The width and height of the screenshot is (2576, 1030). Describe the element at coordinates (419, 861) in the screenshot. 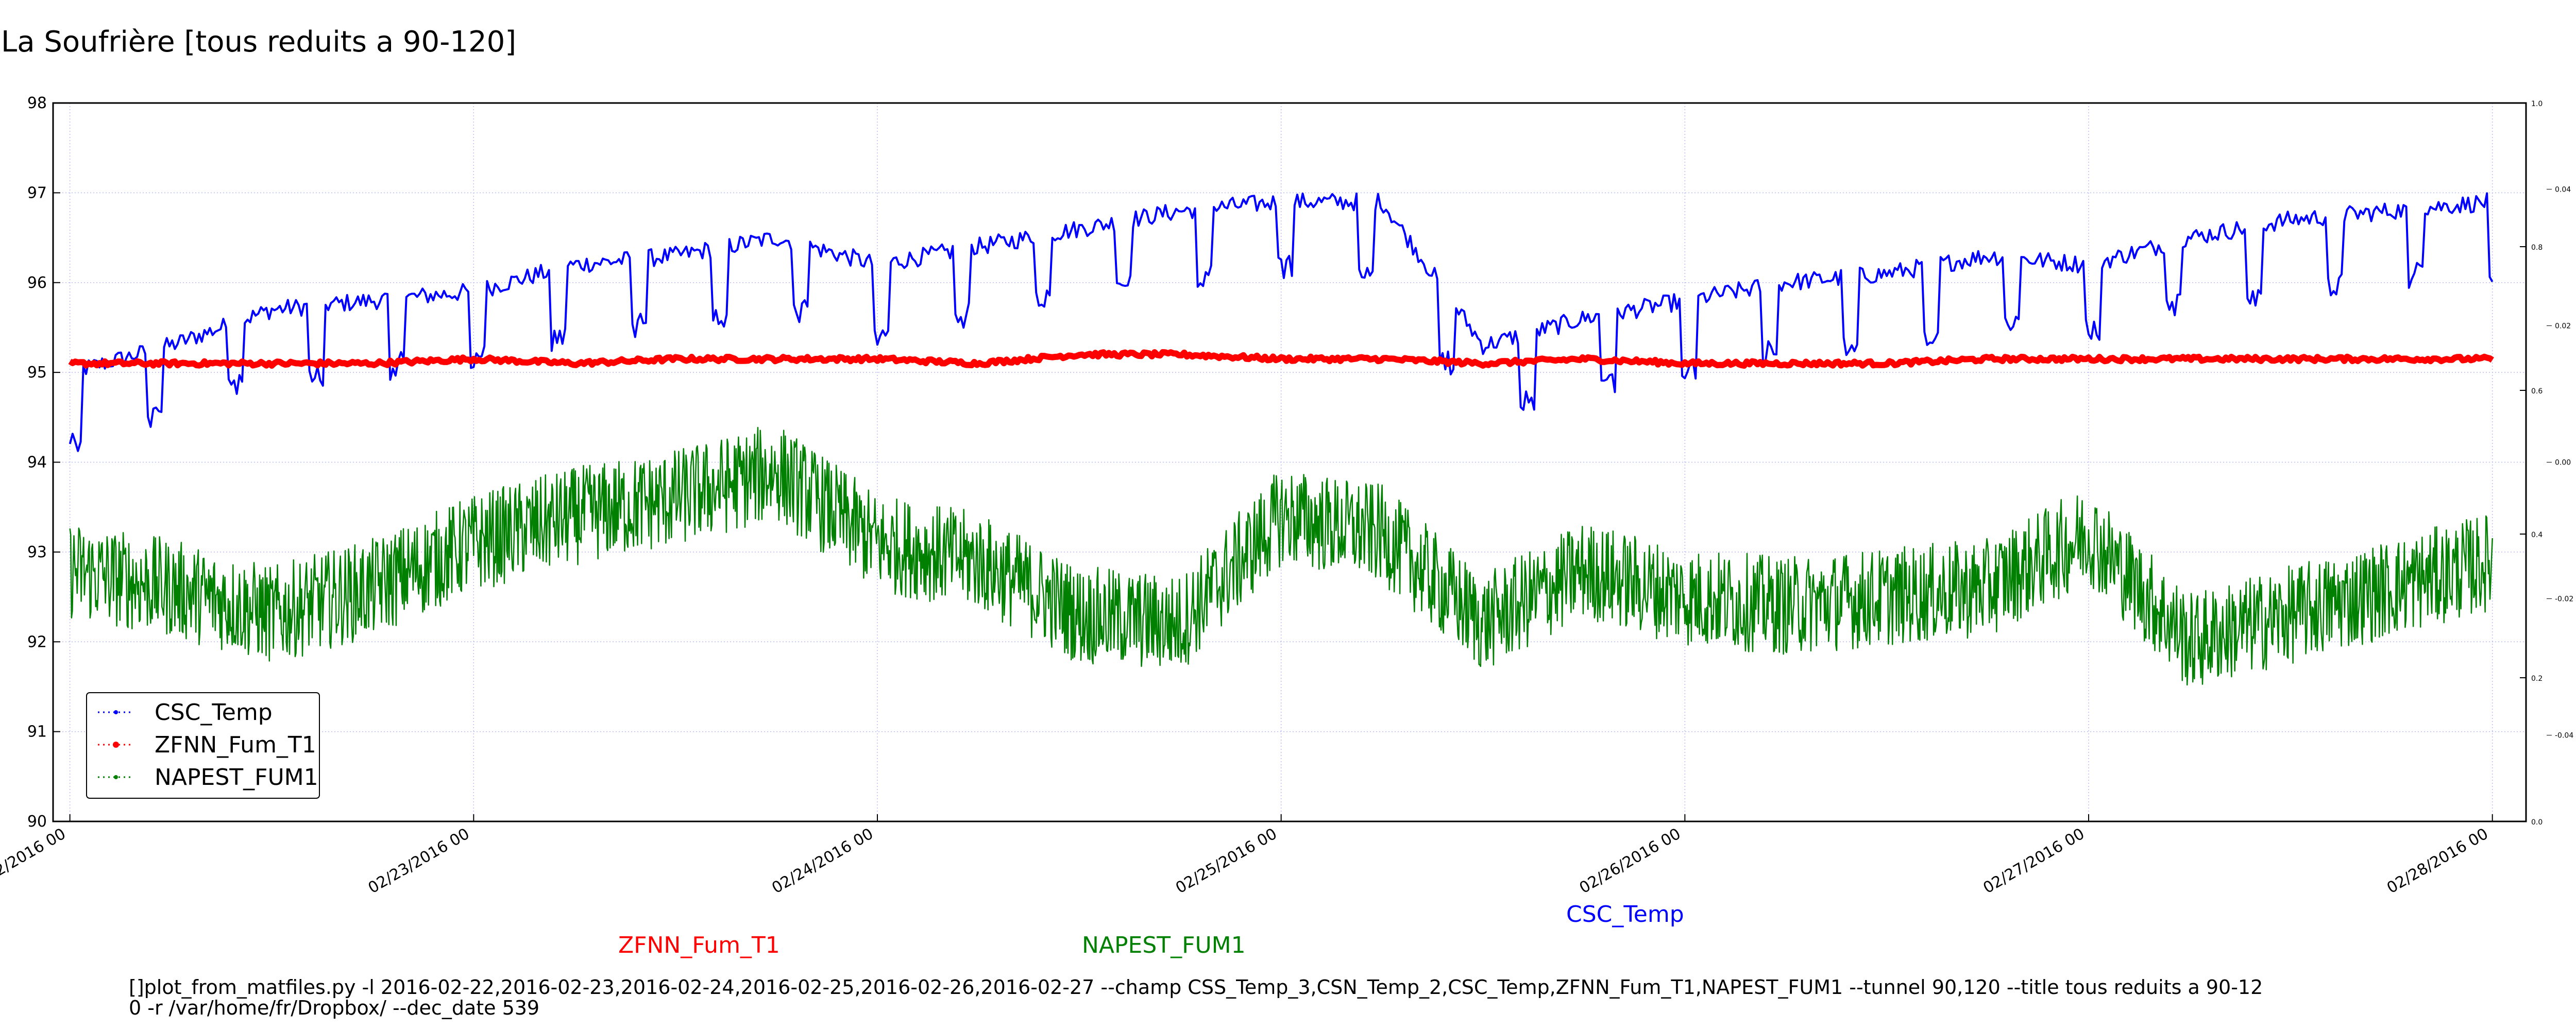

I see `x-tick-label: 02/23/2016 00` at that location.